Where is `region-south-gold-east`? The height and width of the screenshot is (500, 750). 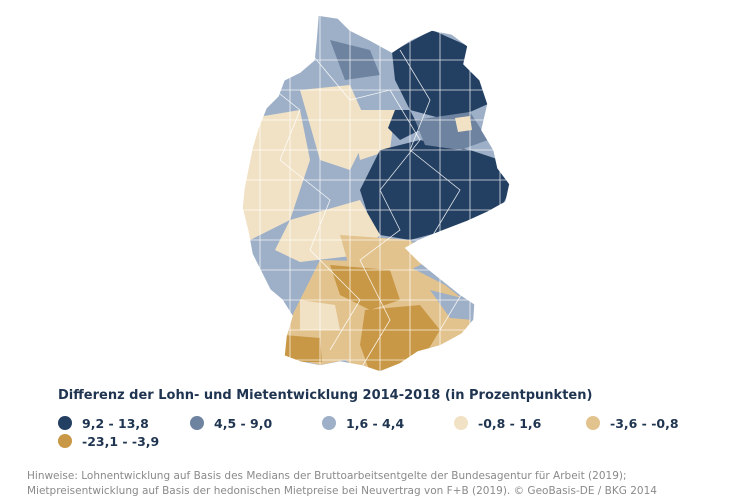 region-south-gold-east is located at coordinates (400, 338).